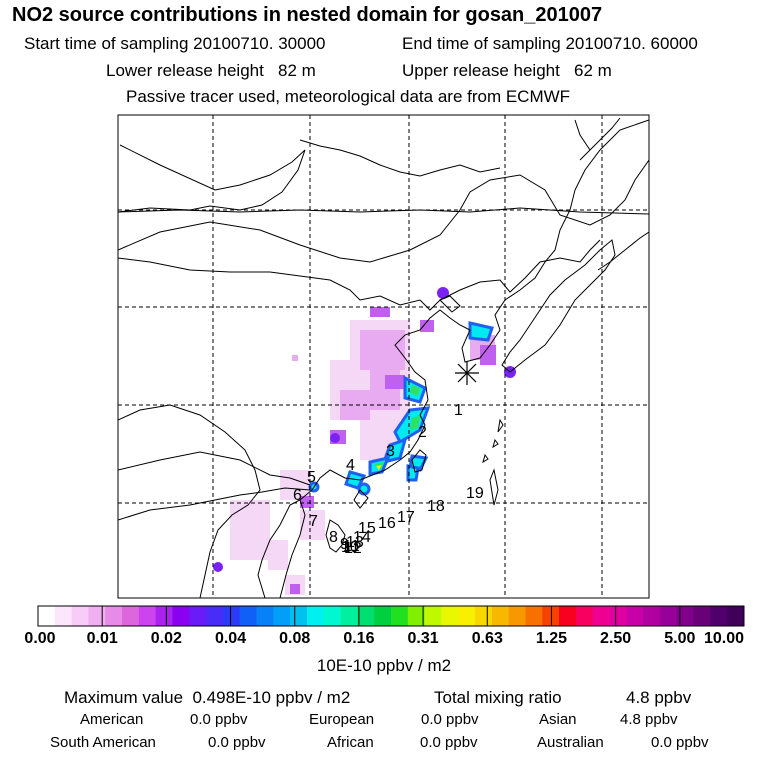 Image resolution: width=768 pixels, height=768 pixels. I want to click on source-label: 14, so click(362, 537).